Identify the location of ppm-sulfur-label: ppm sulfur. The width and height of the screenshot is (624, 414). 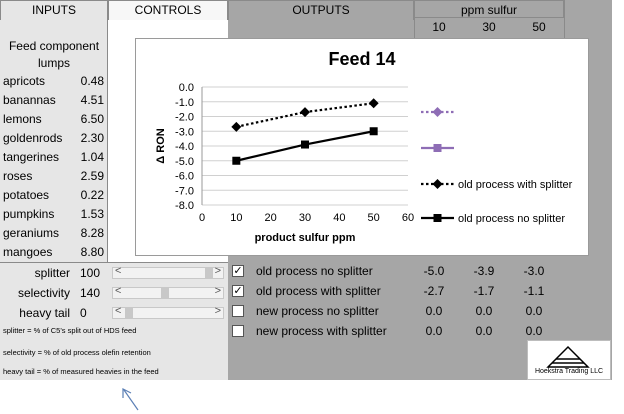
(489, 10).